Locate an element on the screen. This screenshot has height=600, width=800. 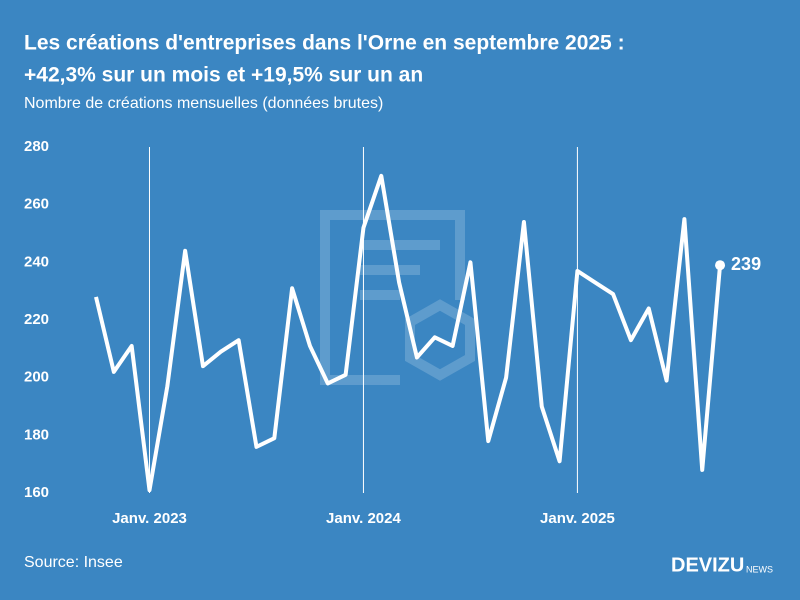
y-tick-label: 200 is located at coordinates (36, 377).